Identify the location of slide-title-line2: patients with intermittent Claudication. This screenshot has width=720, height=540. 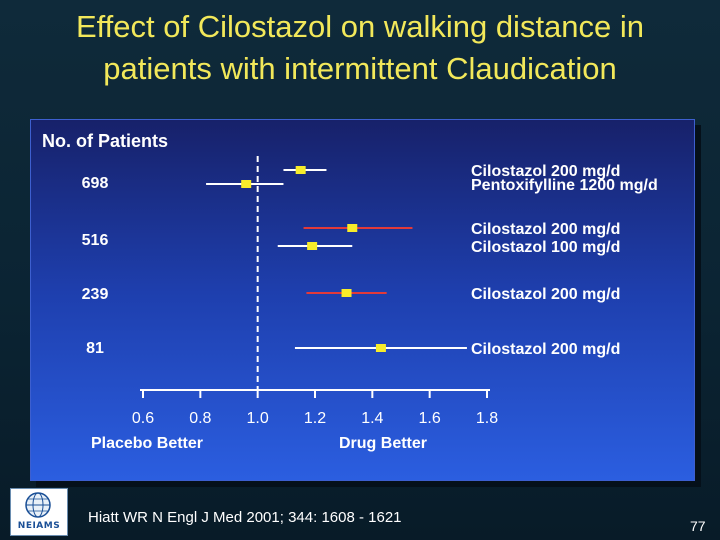
(360, 68).